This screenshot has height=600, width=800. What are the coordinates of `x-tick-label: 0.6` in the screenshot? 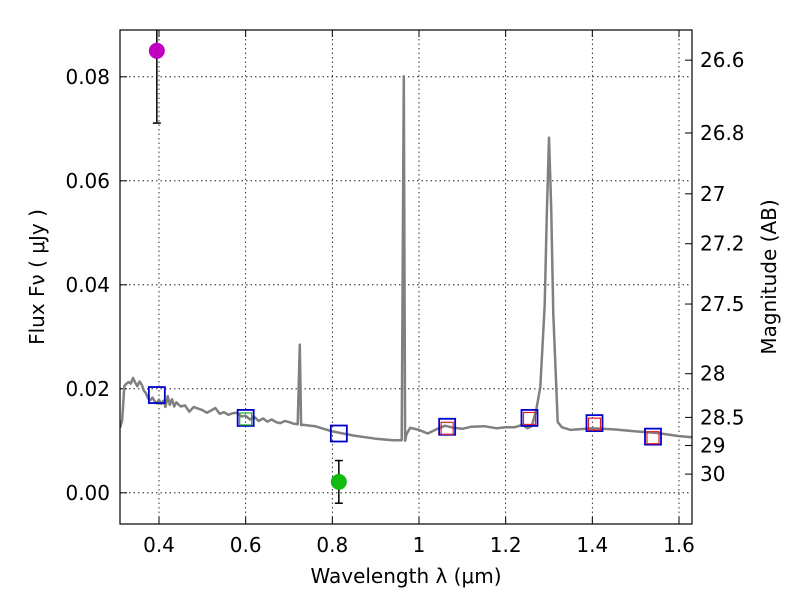 It's located at (246, 545).